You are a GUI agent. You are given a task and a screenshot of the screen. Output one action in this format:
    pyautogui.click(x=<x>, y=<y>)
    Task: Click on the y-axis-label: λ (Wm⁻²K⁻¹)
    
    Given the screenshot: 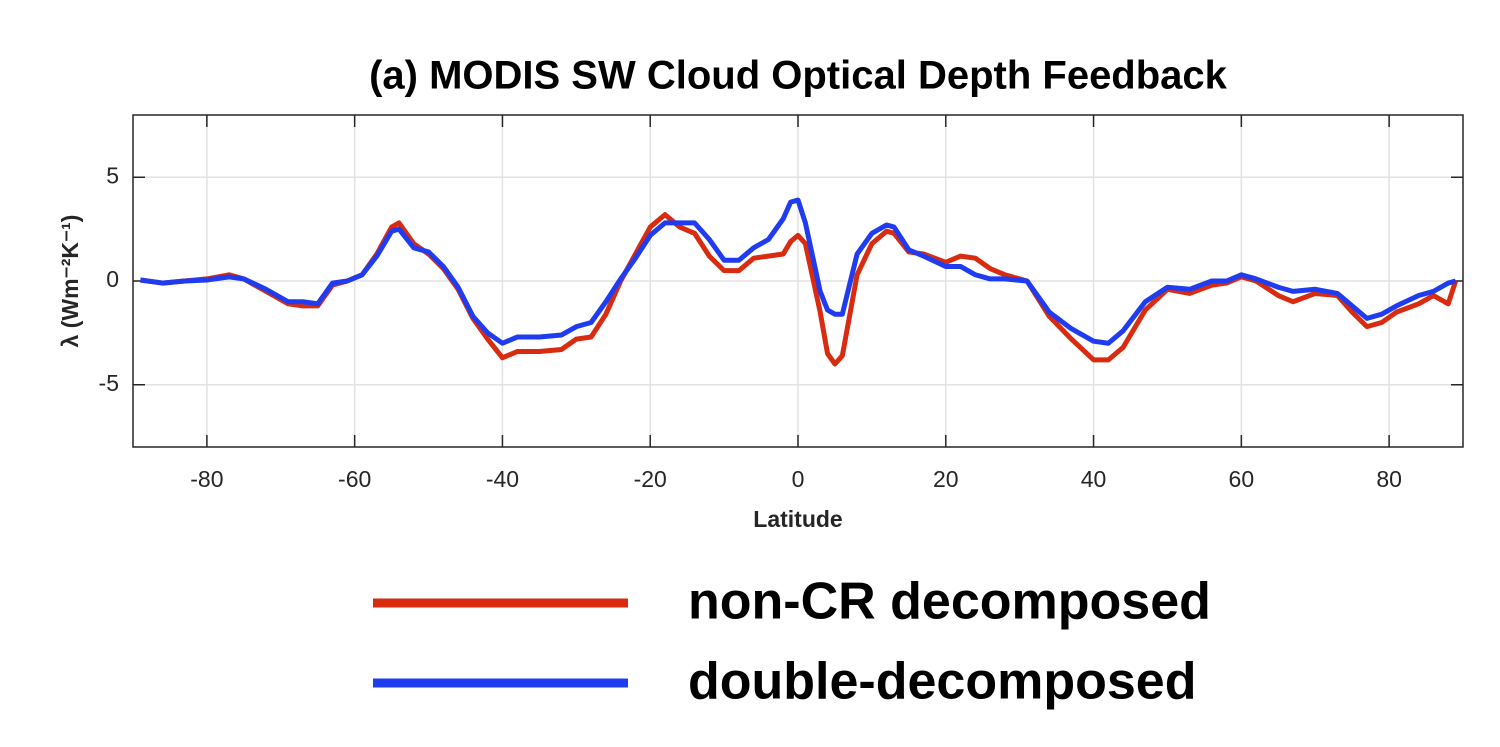 What is the action you would take?
    pyautogui.click(x=70, y=281)
    